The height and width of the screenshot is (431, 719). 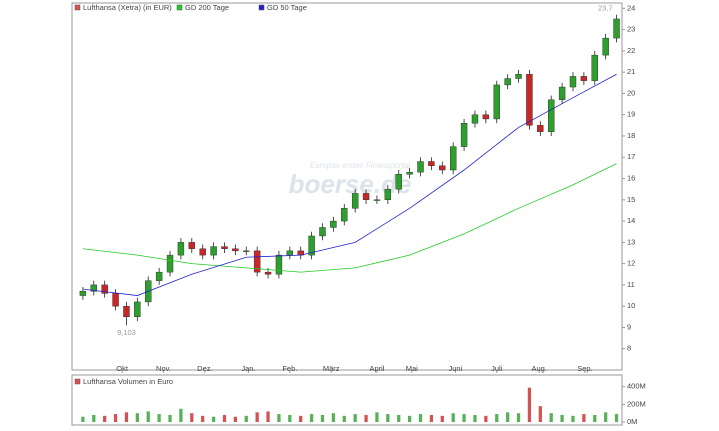 What do you see at coordinates (631, 135) in the screenshot?
I see `y-tick-label: 18` at bounding box center [631, 135].